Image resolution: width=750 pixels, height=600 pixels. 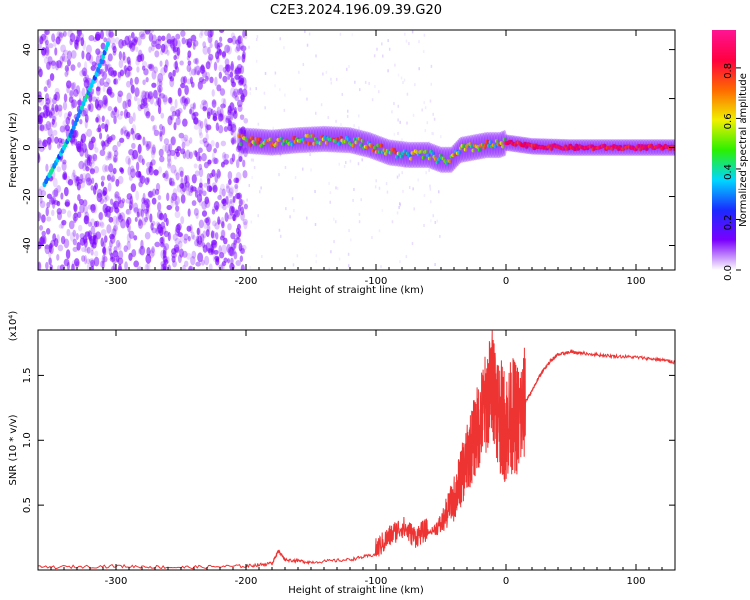 What do you see at coordinates (743, 150) in the screenshot?
I see `colorbar-label: Normalized spectral amplitude` at bounding box center [743, 150].